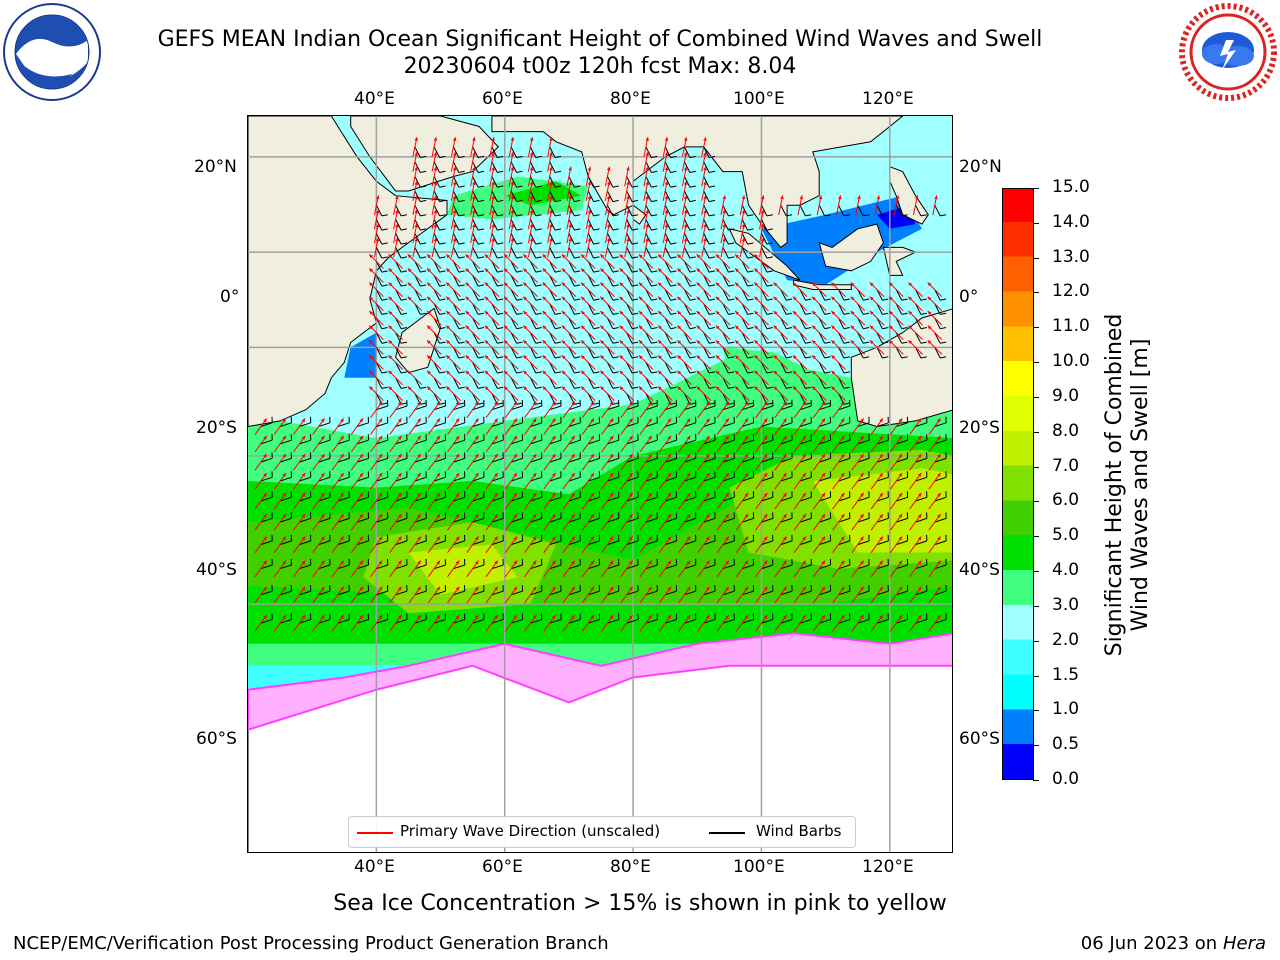 This screenshot has width=1280, height=960. I want to click on colorbar-tick-label: 3.0, so click(1066, 604).